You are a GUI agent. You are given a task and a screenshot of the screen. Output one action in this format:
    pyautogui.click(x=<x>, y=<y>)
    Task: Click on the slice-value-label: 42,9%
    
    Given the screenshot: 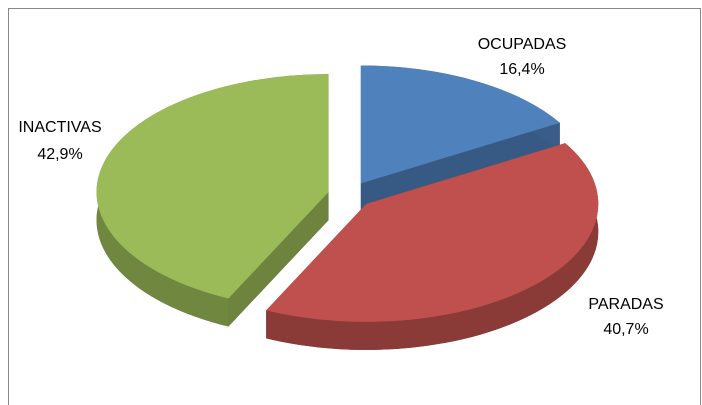 What is the action you would take?
    pyautogui.click(x=59, y=154)
    